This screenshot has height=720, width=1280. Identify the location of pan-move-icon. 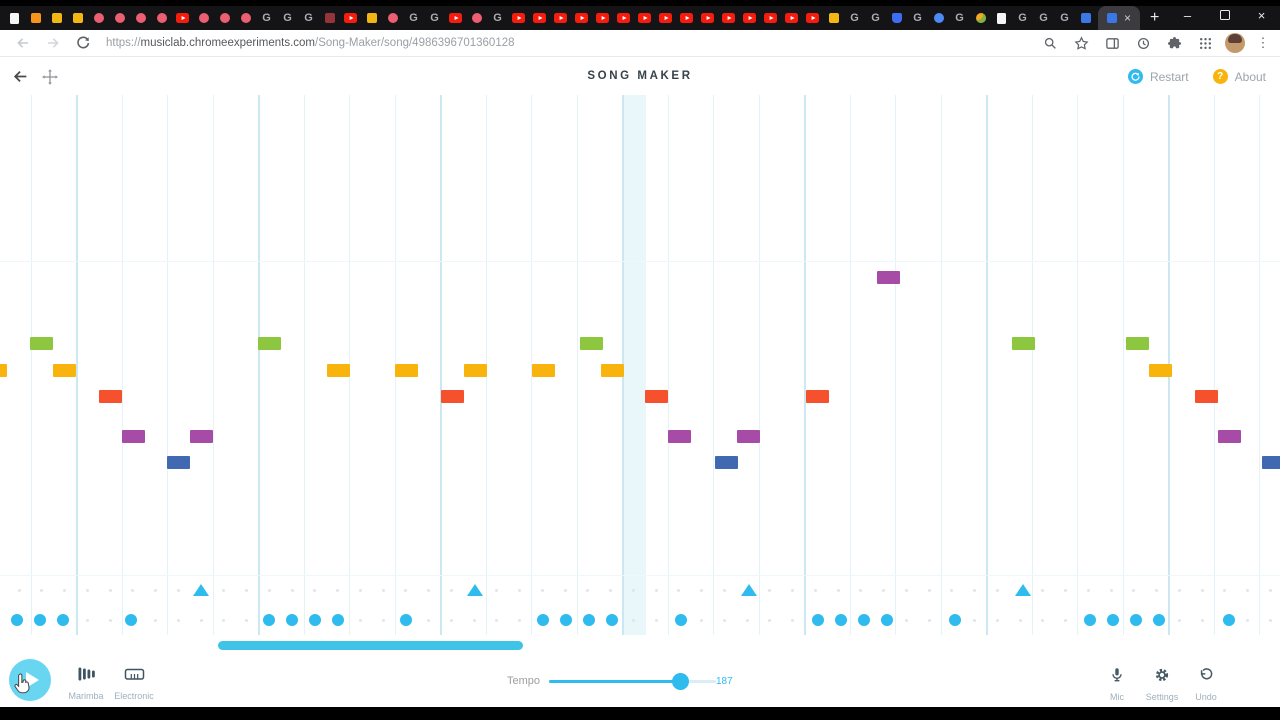
(50, 79).